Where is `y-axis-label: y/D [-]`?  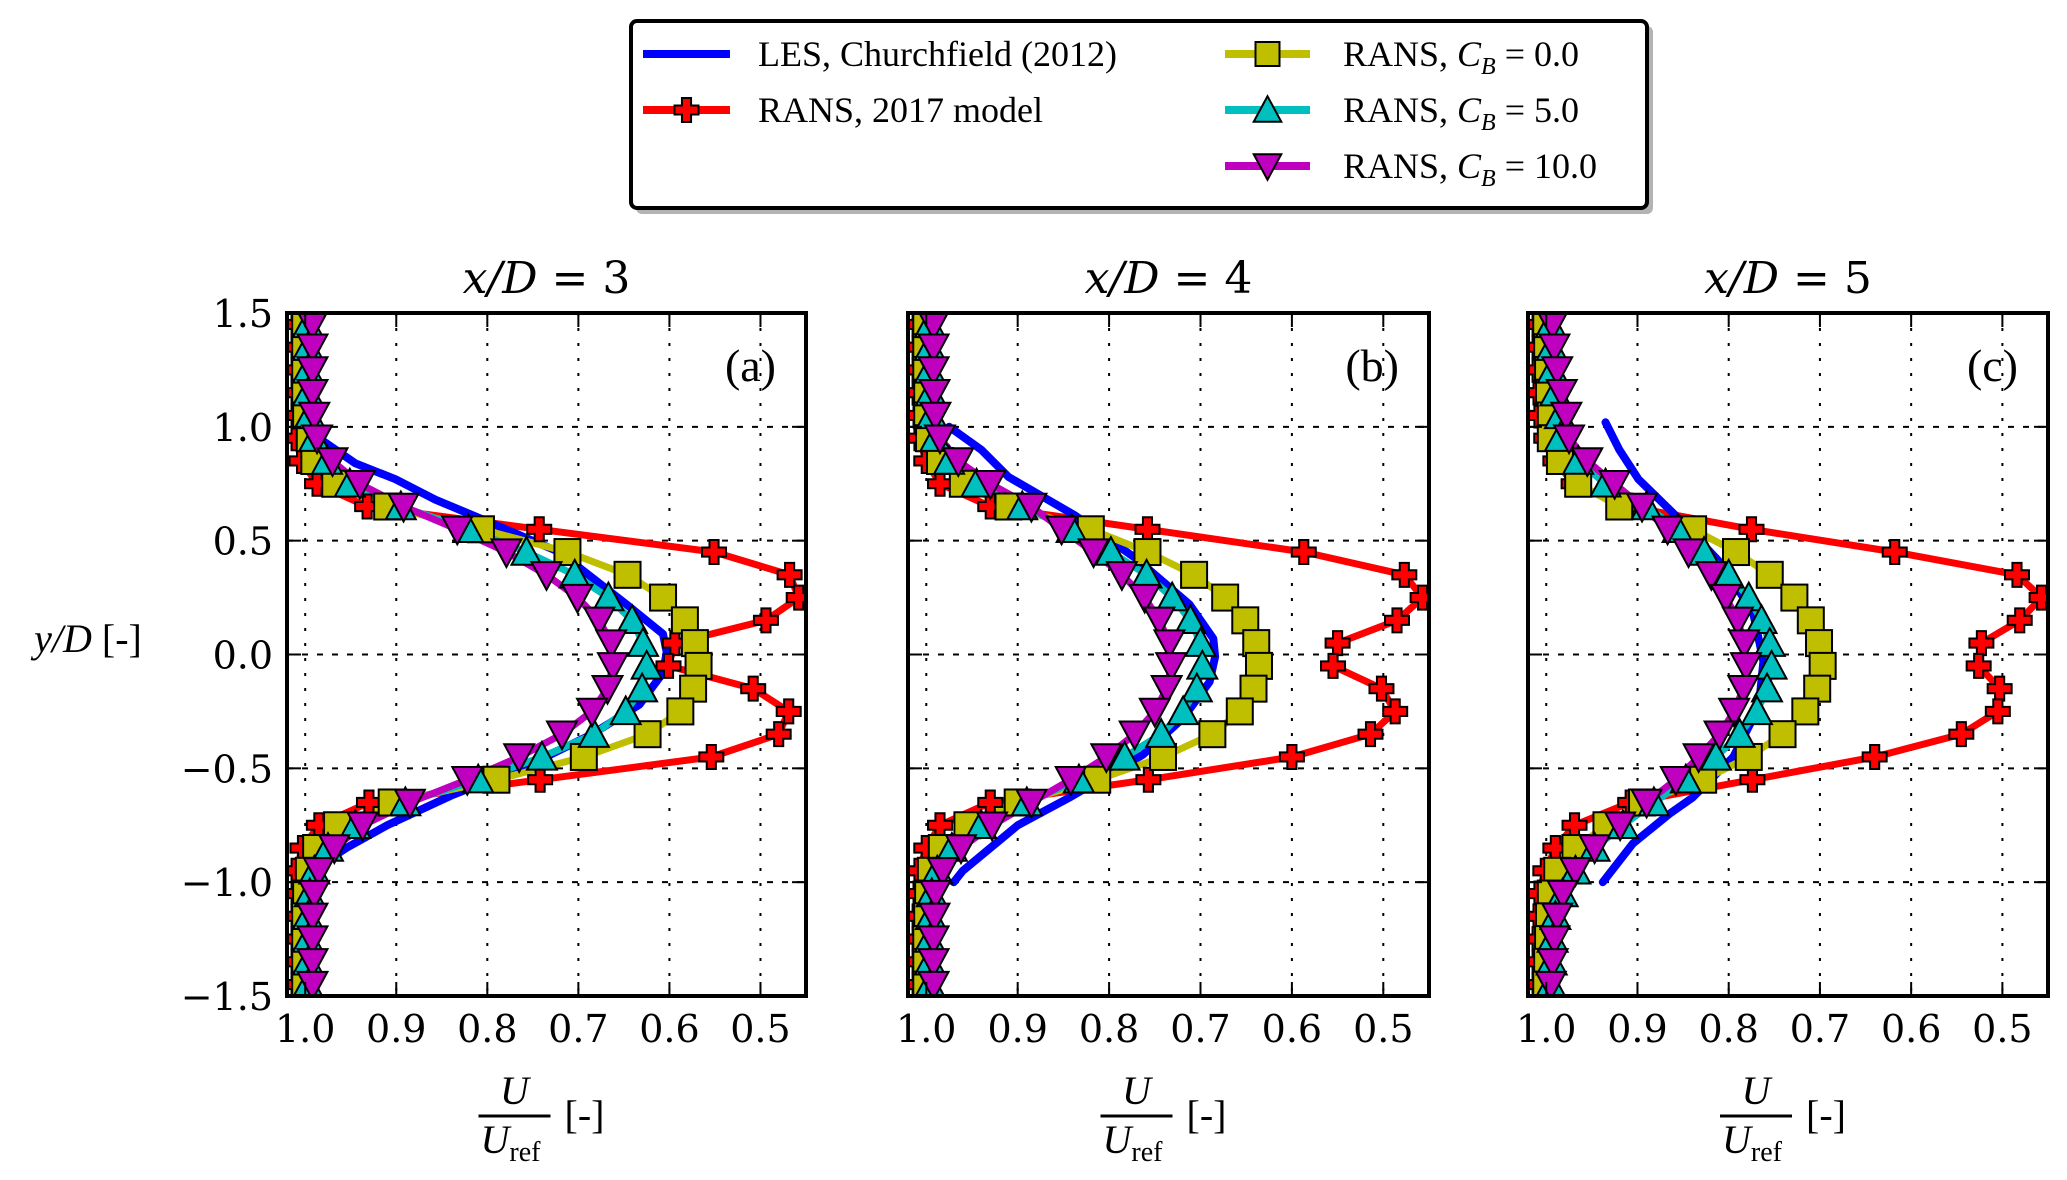
y-axis-label: y/D [-] is located at coordinates (86, 638).